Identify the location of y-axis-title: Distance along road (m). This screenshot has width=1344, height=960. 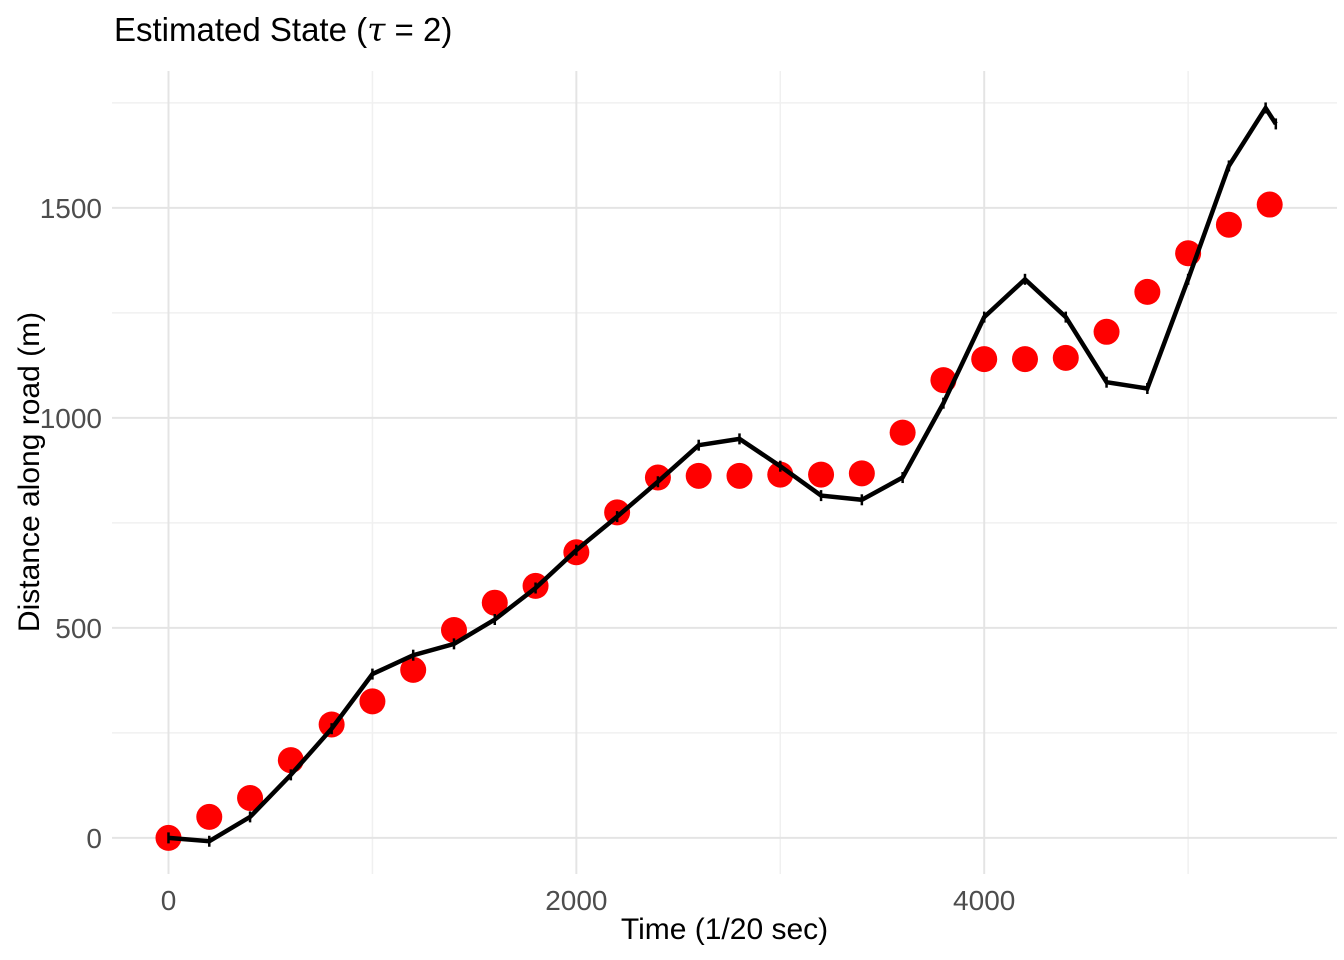
(29, 472).